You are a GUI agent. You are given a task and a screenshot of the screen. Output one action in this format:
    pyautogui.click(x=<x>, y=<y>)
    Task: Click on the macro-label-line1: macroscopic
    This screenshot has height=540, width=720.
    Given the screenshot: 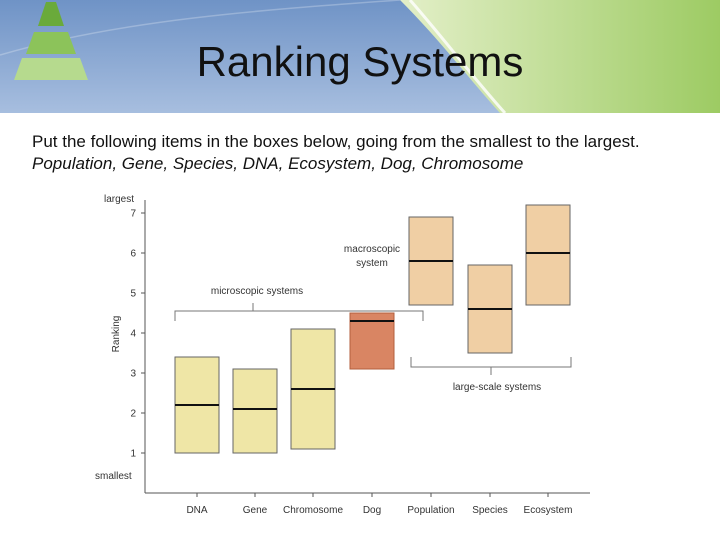 What is the action you would take?
    pyautogui.click(x=372, y=249)
    